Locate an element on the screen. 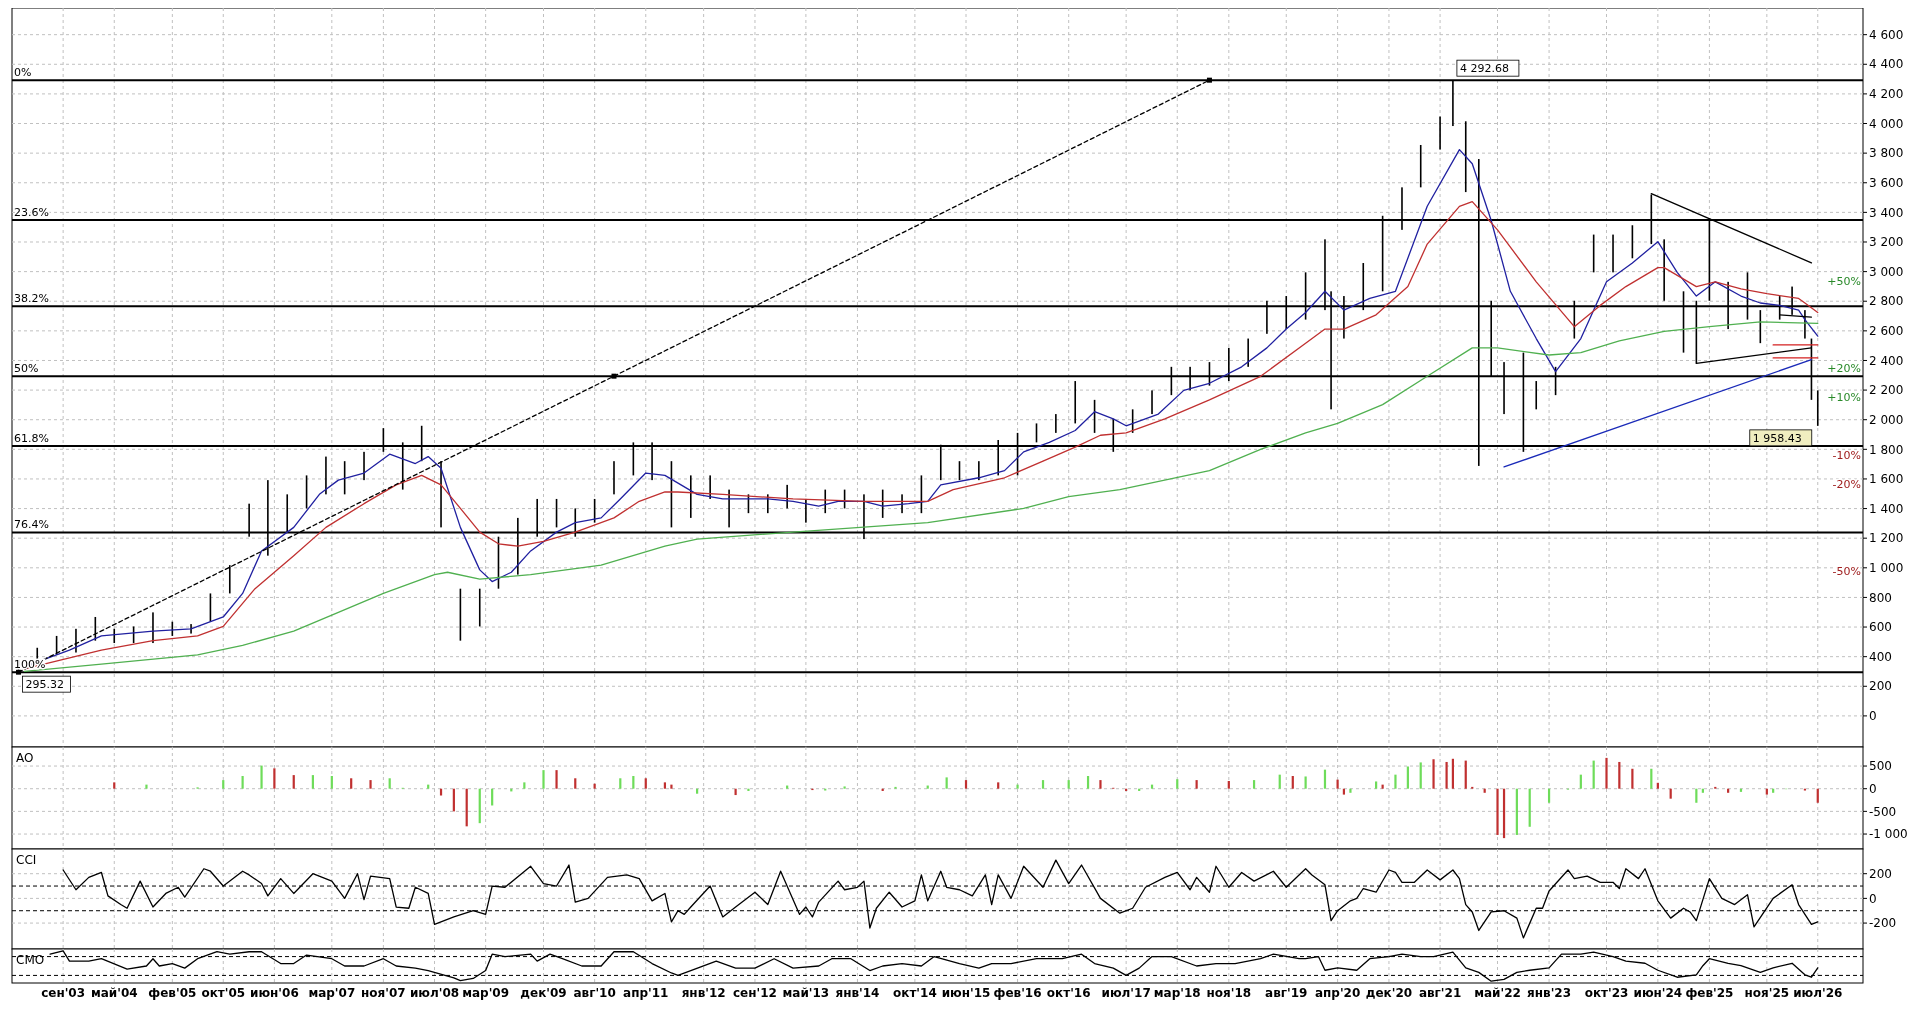  x-tick-label: авг'10 is located at coordinates (594, 993).